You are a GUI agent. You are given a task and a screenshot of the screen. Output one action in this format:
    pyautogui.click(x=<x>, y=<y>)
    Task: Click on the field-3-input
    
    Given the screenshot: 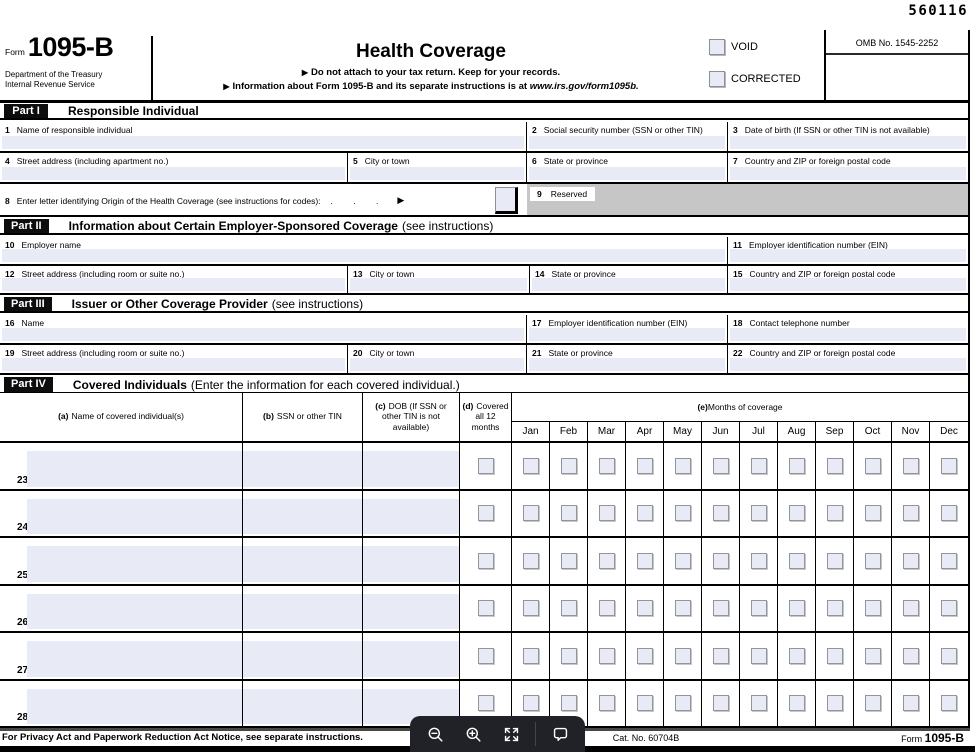 What is the action you would take?
    pyautogui.click(x=848, y=142)
    